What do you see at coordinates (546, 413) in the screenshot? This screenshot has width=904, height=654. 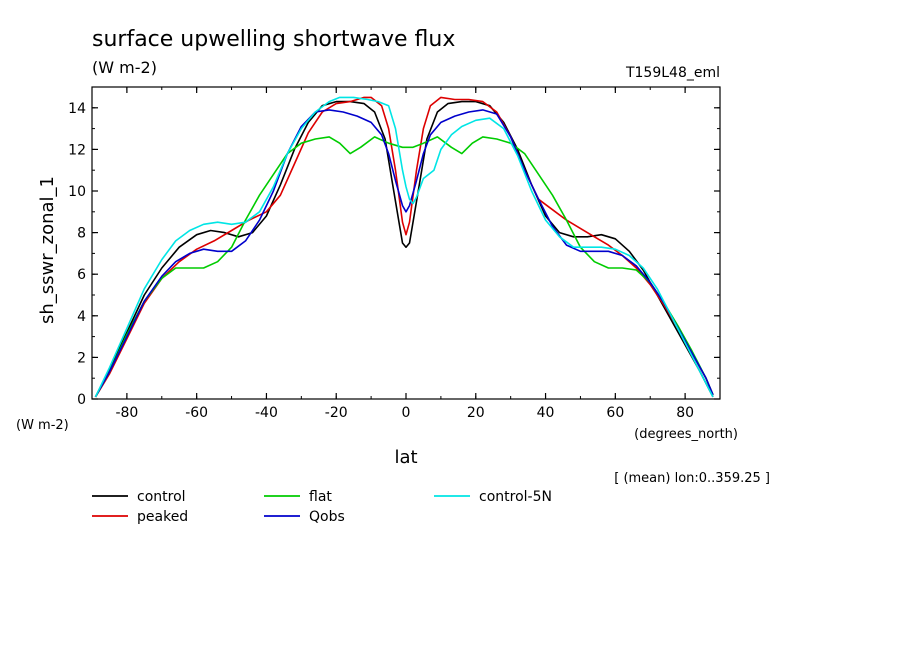 I see `x-tick-label: 40` at bounding box center [546, 413].